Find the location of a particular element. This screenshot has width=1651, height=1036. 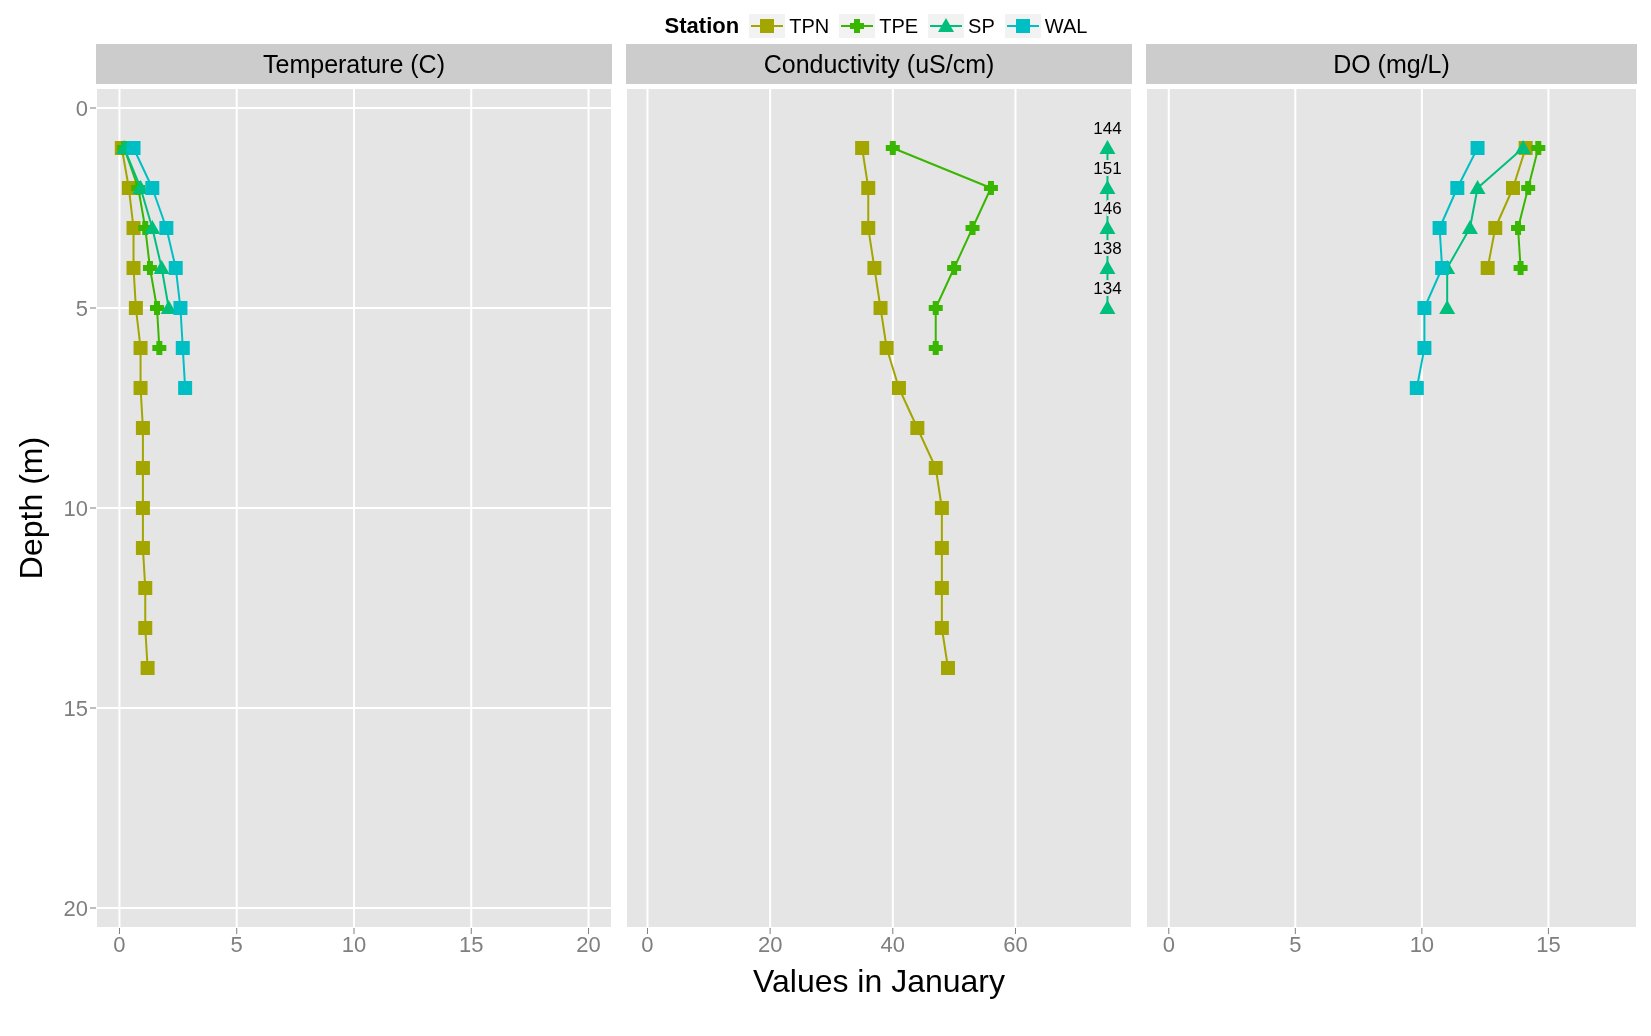

legend-label: SP is located at coordinates (981, 26).